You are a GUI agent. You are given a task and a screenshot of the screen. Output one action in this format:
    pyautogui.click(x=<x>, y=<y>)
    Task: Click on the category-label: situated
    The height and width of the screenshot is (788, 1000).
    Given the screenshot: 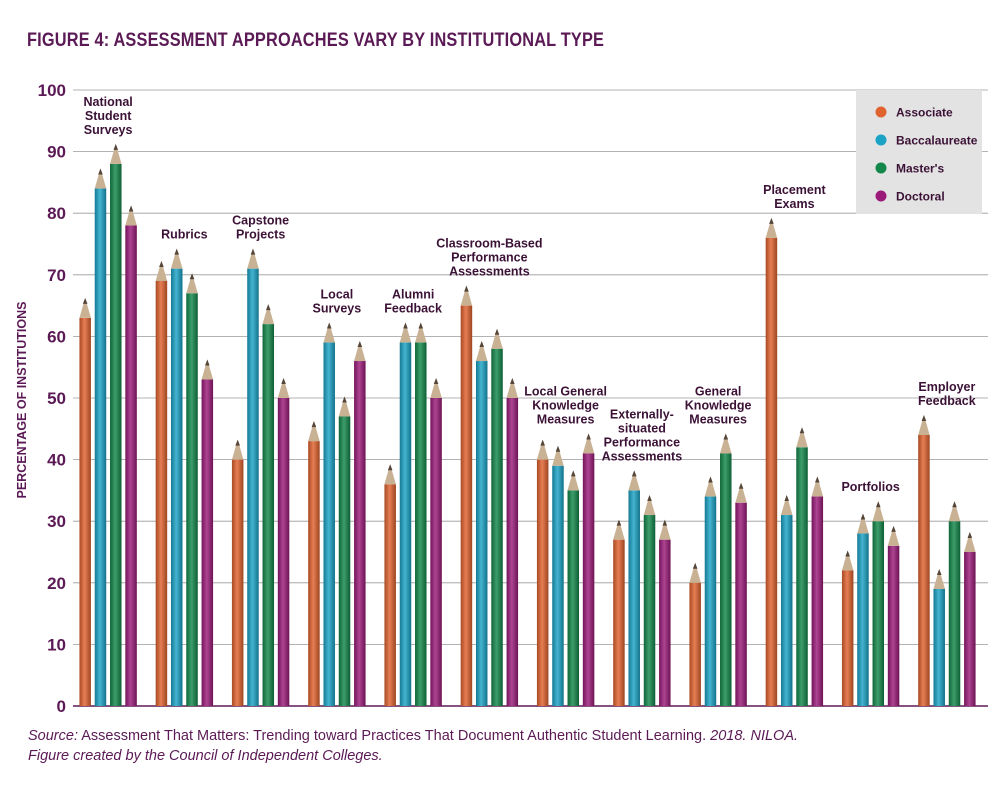 What is the action you would take?
    pyautogui.click(x=642, y=428)
    